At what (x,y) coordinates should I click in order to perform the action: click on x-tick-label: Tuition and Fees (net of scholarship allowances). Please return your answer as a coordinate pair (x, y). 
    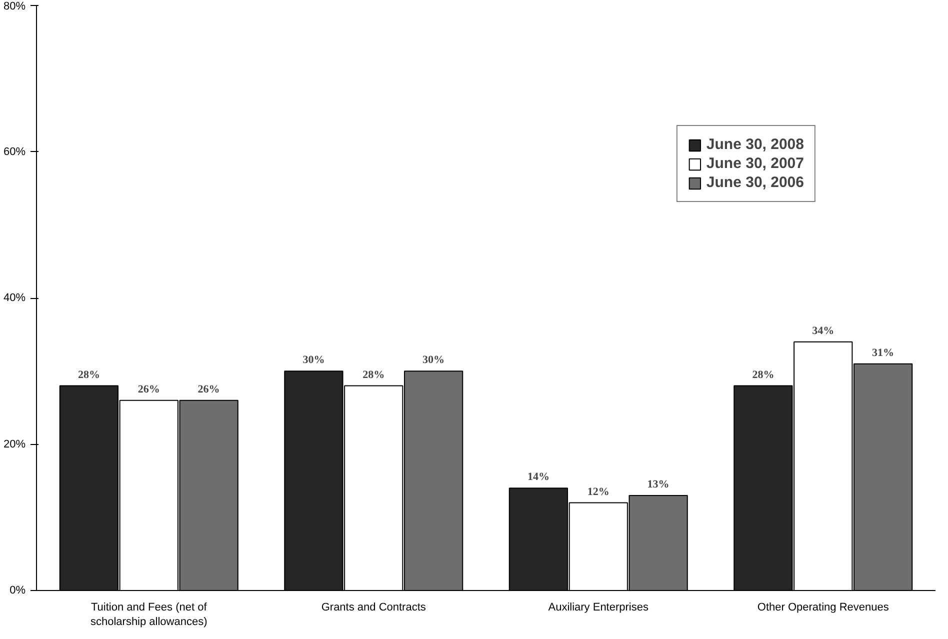
    Looking at the image, I should click on (149, 615).